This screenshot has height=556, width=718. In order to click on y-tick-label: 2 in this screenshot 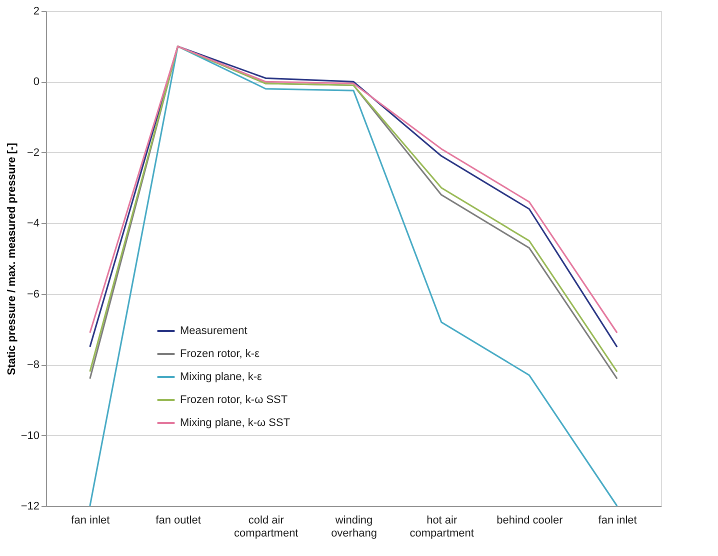, I will do `click(36, 12)`.